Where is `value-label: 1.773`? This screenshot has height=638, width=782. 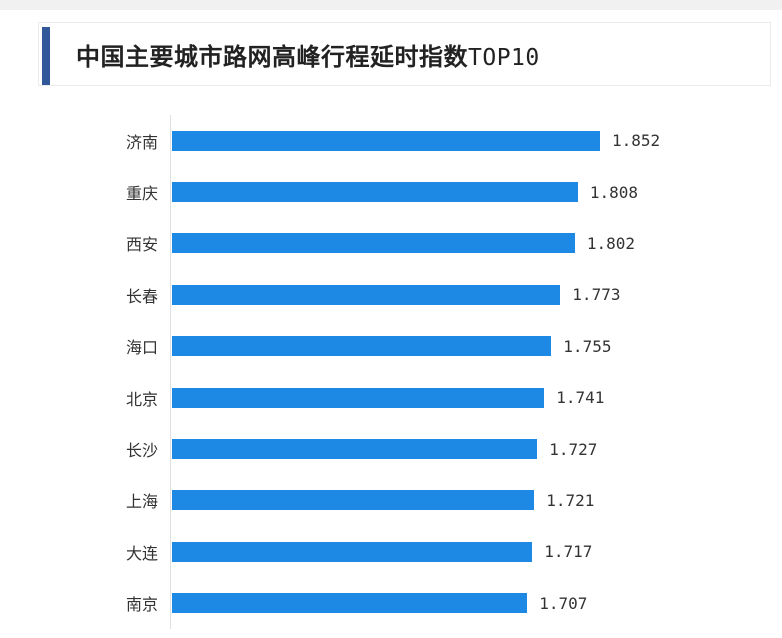 value-label: 1.773 is located at coordinates (596, 295).